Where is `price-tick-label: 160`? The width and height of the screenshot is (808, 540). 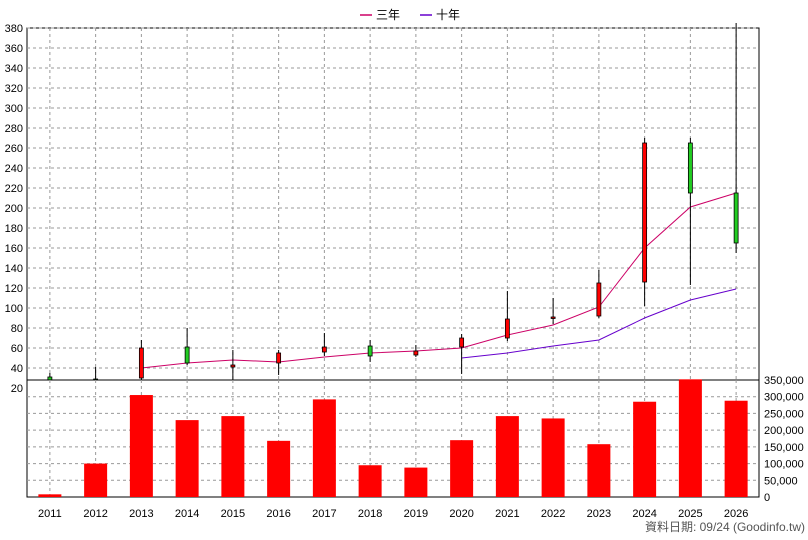
price-tick-label: 160 is located at coordinates (14, 249).